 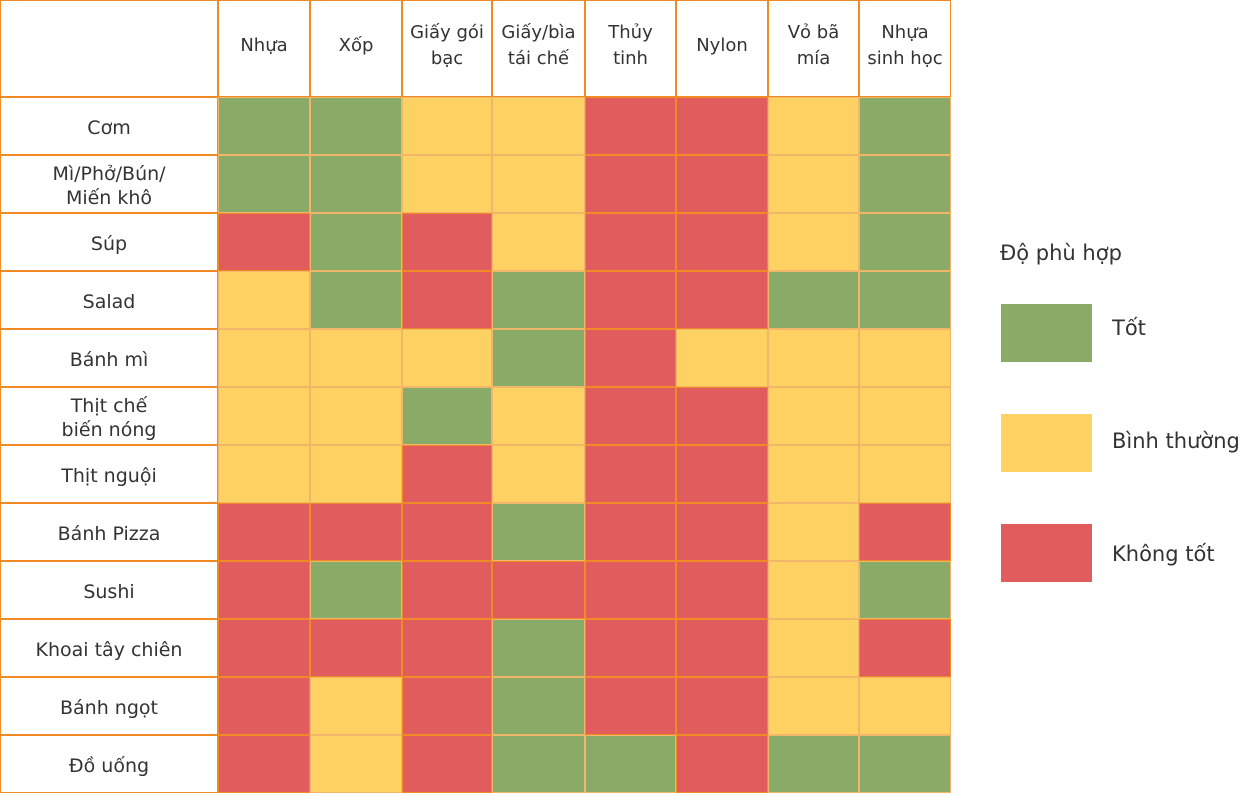 What do you see at coordinates (1046, 333) in the screenshot?
I see `legend-swatch-good` at bounding box center [1046, 333].